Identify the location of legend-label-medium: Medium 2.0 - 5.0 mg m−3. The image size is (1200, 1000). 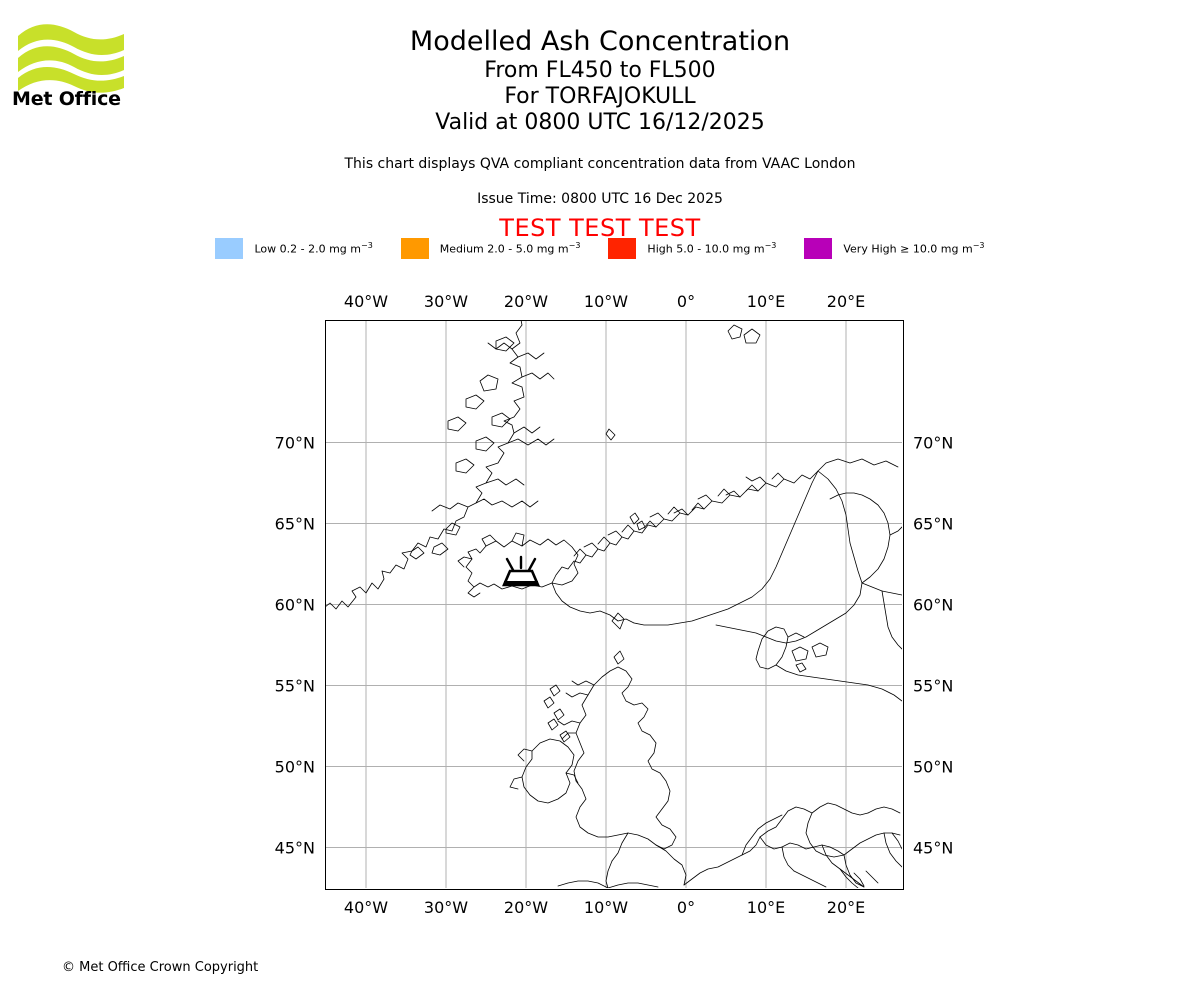
(510, 248).